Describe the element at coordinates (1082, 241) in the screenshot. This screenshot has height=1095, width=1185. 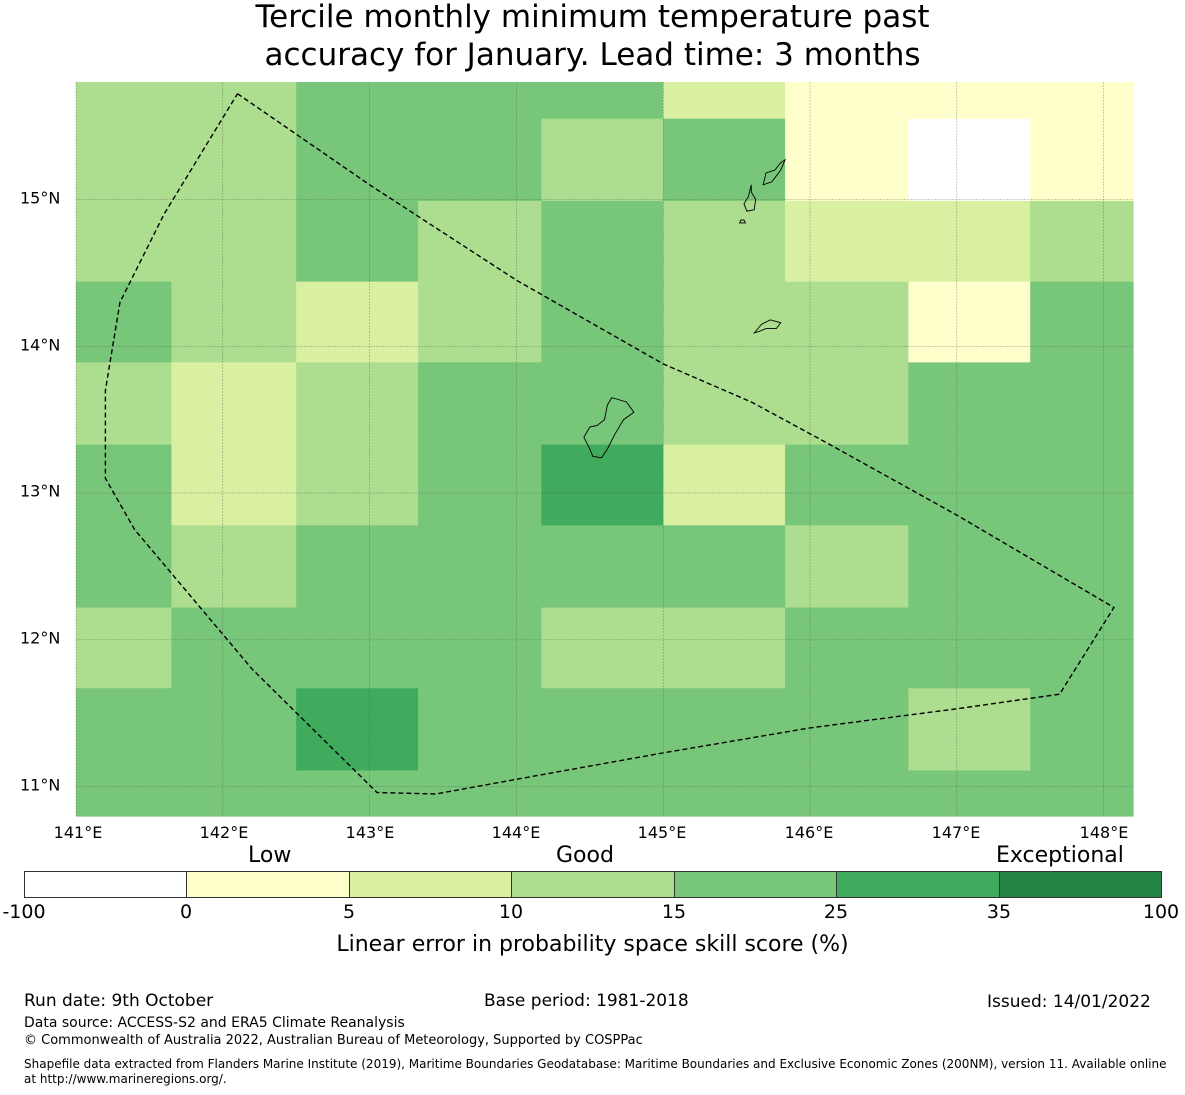
I see `grid-cell-r2-c8` at that location.